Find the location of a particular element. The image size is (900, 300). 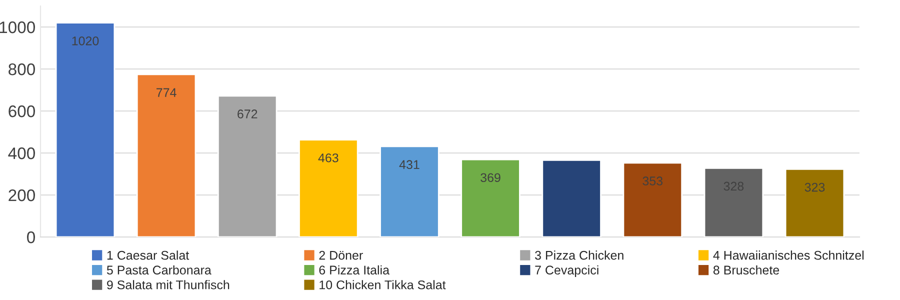

legend-label: 8 Bruschete is located at coordinates (746, 270).